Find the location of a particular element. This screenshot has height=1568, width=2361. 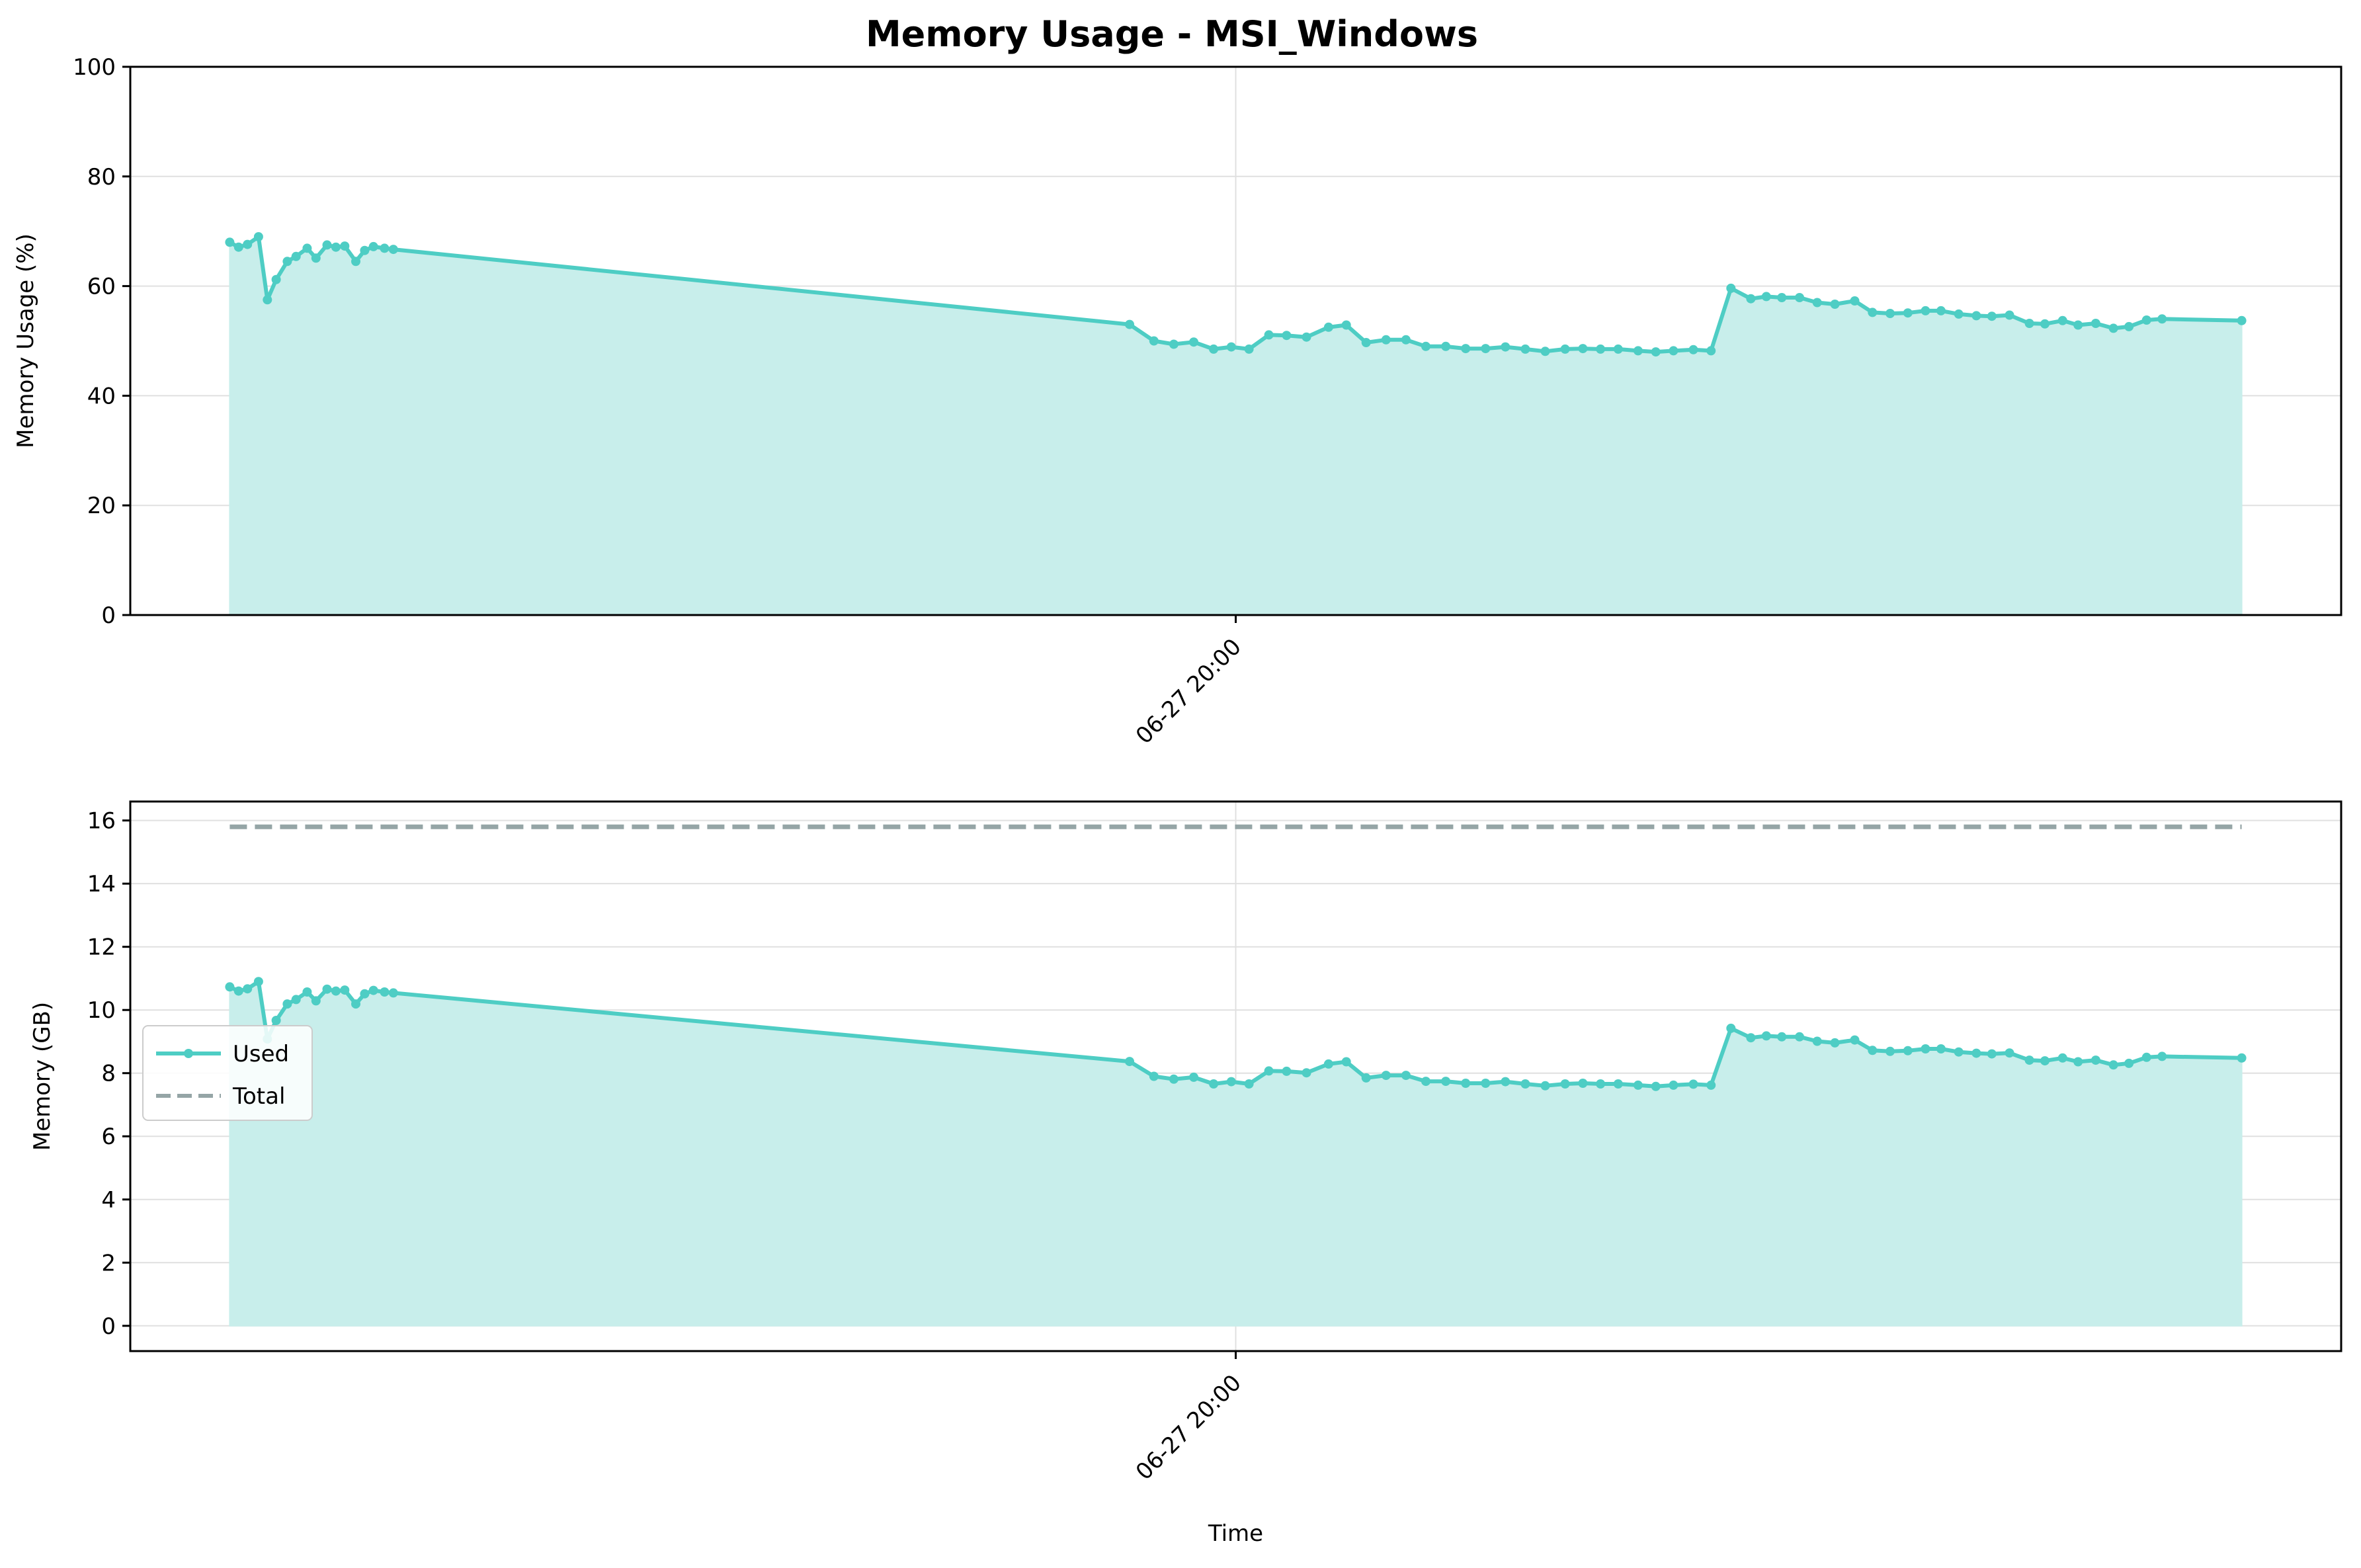

percent-y-tick-label: 0 is located at coordinates (108, 615).